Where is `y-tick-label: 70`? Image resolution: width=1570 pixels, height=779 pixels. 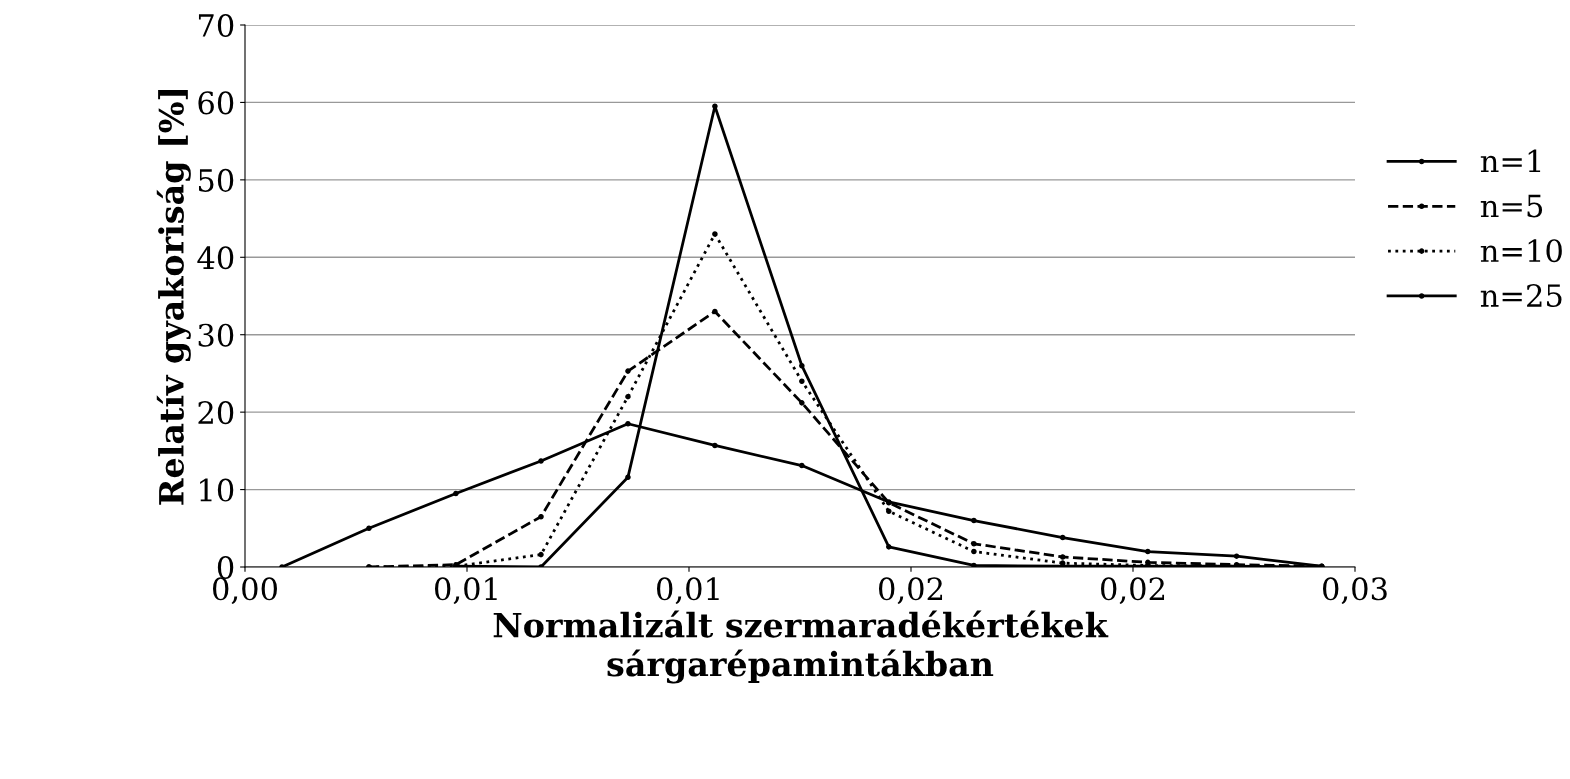 y-tick-label: 70 is located at coordinates (216, 25).